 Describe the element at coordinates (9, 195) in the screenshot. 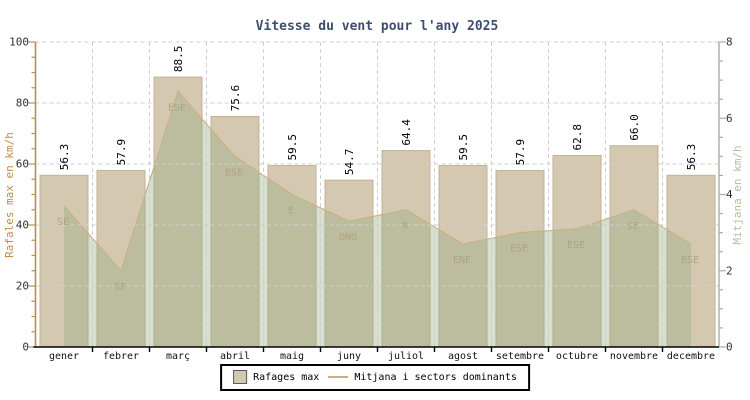

I see `left-axis-title: Rafales max en km/h` at that location.